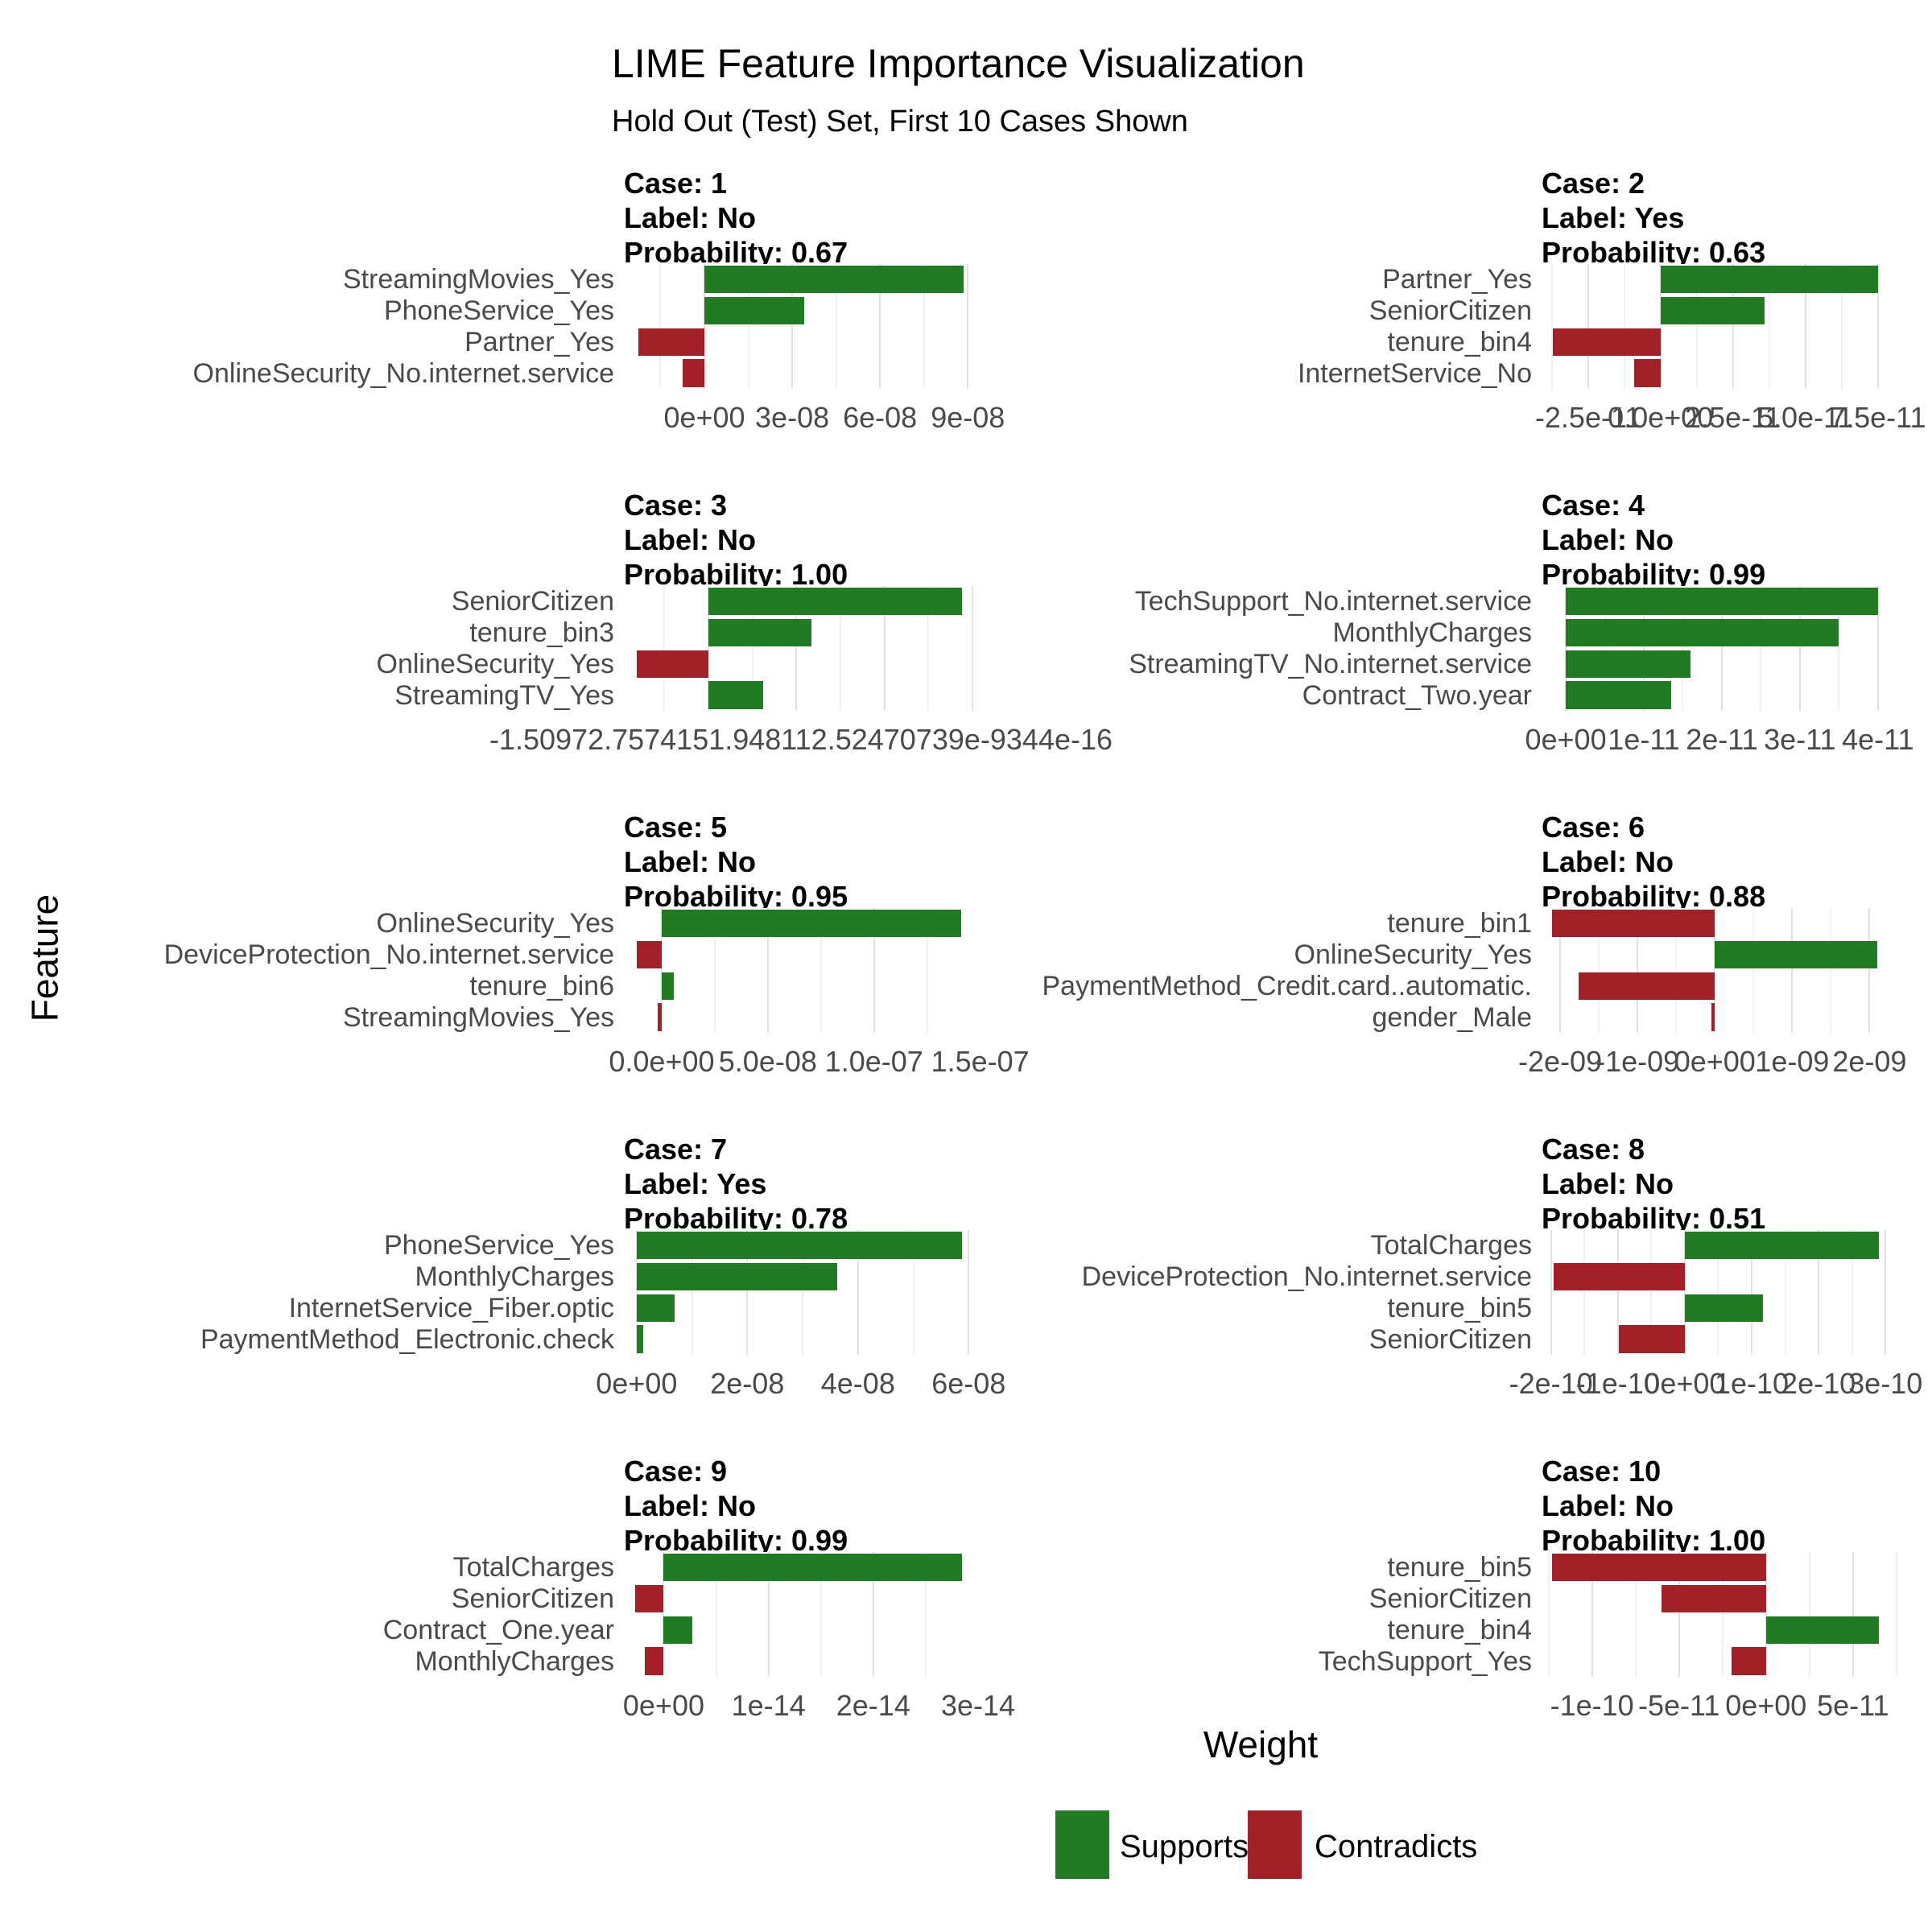 This screenshot has width=1932, height=1932. I want to click on facet-probability-title: Probability: 0.78, so click(736, 1218).